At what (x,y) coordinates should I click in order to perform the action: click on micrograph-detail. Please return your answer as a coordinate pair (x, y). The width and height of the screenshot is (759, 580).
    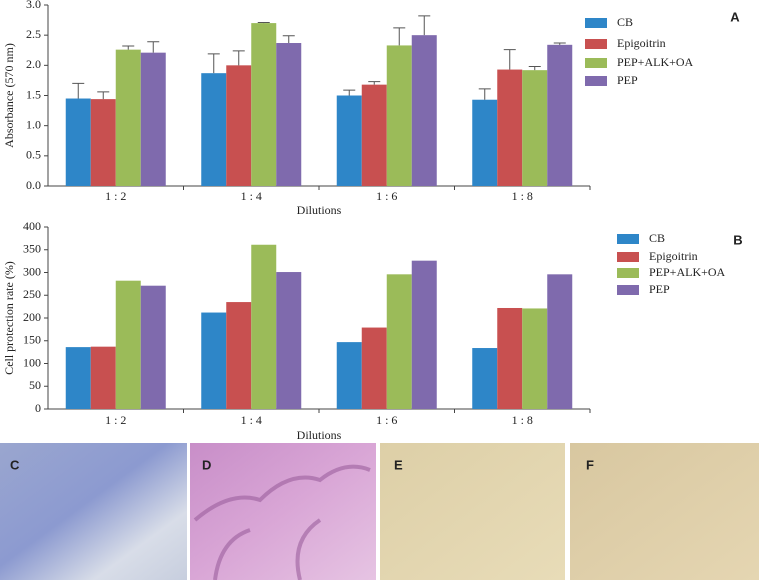
    Looking at the image, I should click on (282, 522).